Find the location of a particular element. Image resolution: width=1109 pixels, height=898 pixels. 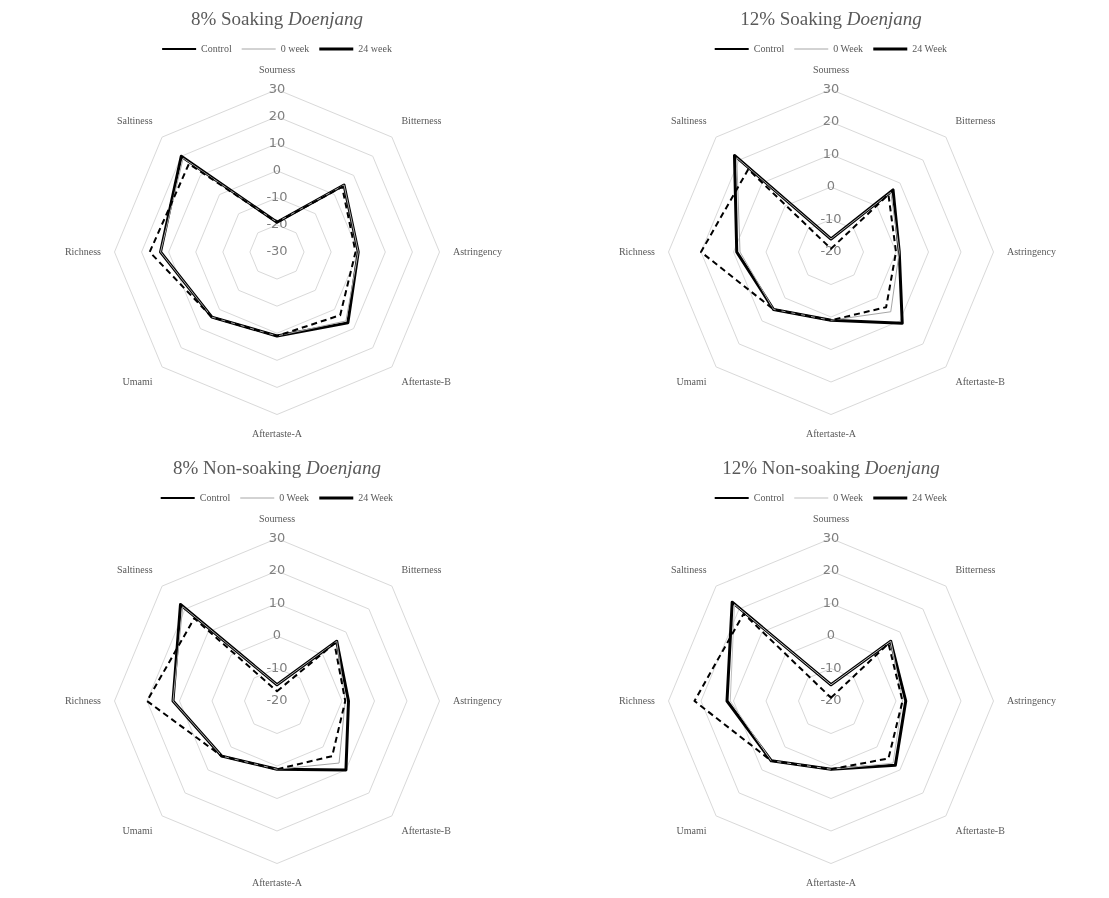

chart-title: 12% Soaking Doenjang is located at coordinates (831, 18).